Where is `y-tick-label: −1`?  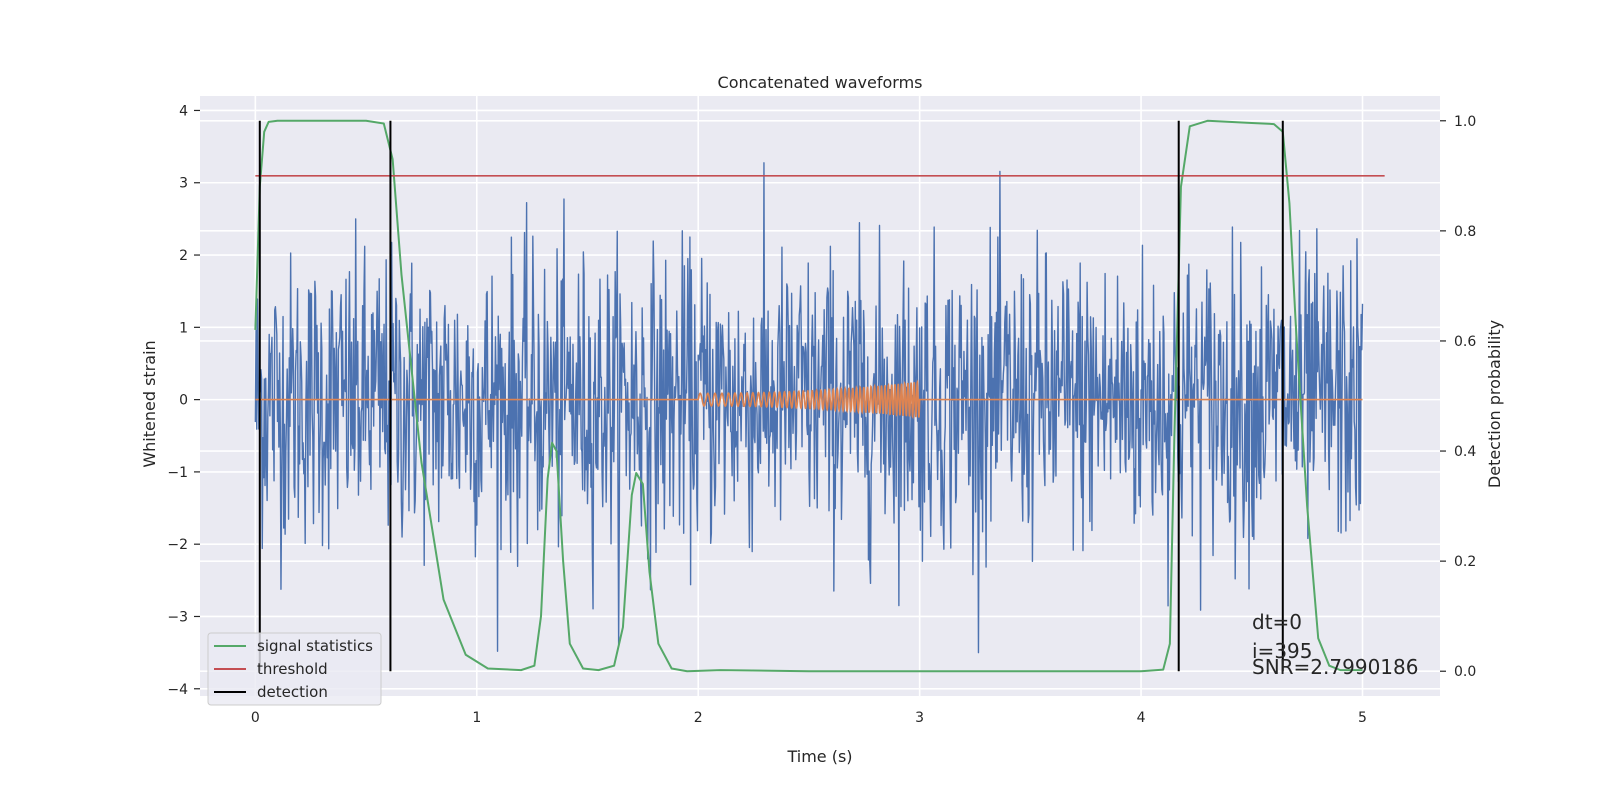 y-tick-label: −1 is located at coordinates (177, 473).